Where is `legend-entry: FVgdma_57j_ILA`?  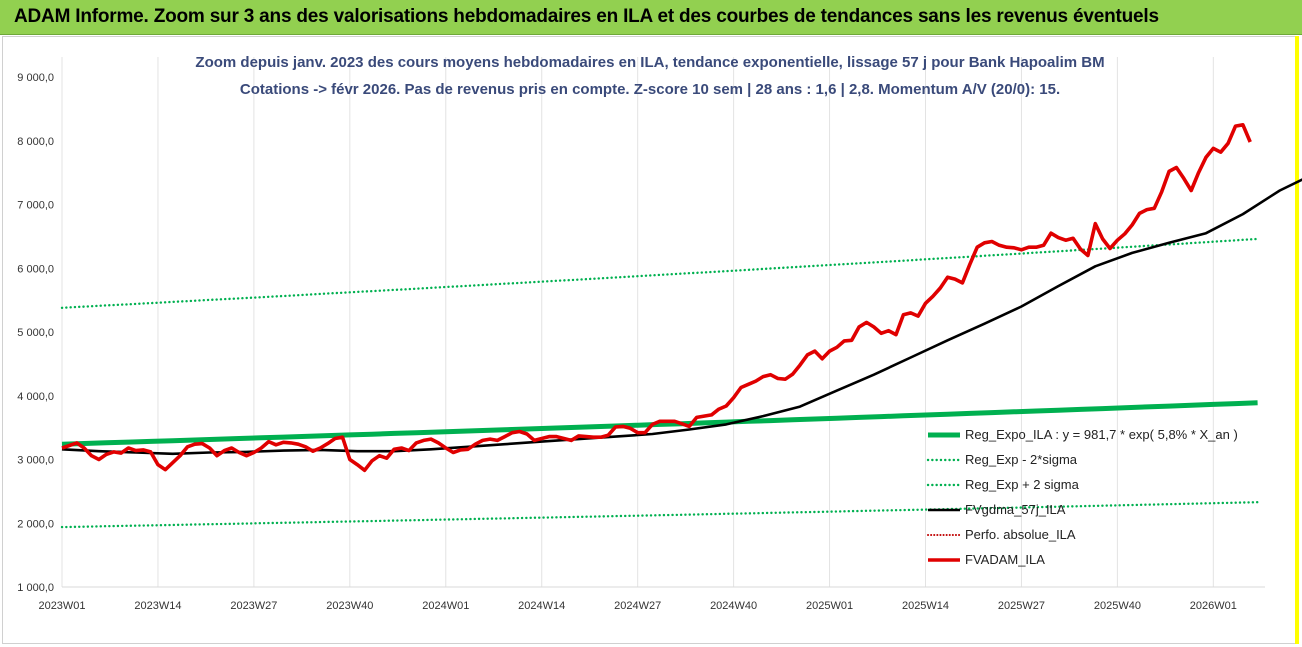
legend-entry: FVgdma_57j_ILA is located at coordinates (1015, 509).